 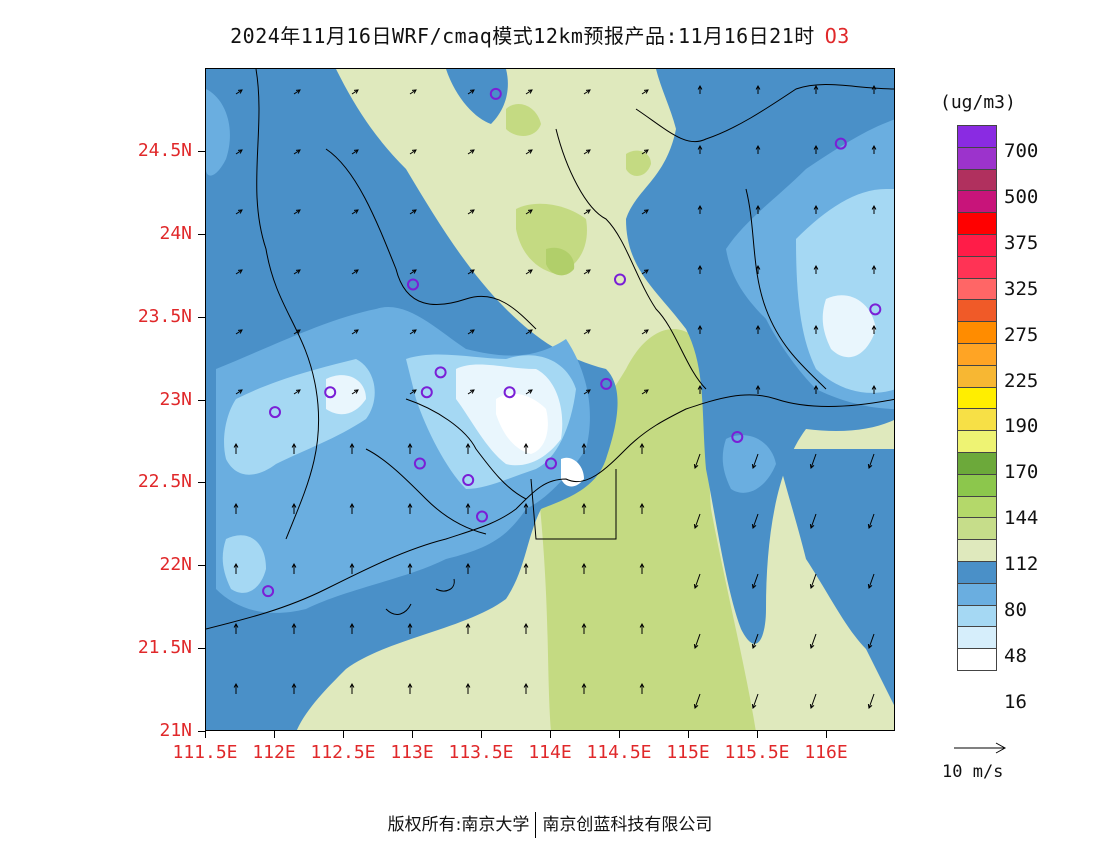 What do you see at coordinates (274, 752) in the screenshot?
I see `lon-label: 112E` at bounding box center [274, 752].